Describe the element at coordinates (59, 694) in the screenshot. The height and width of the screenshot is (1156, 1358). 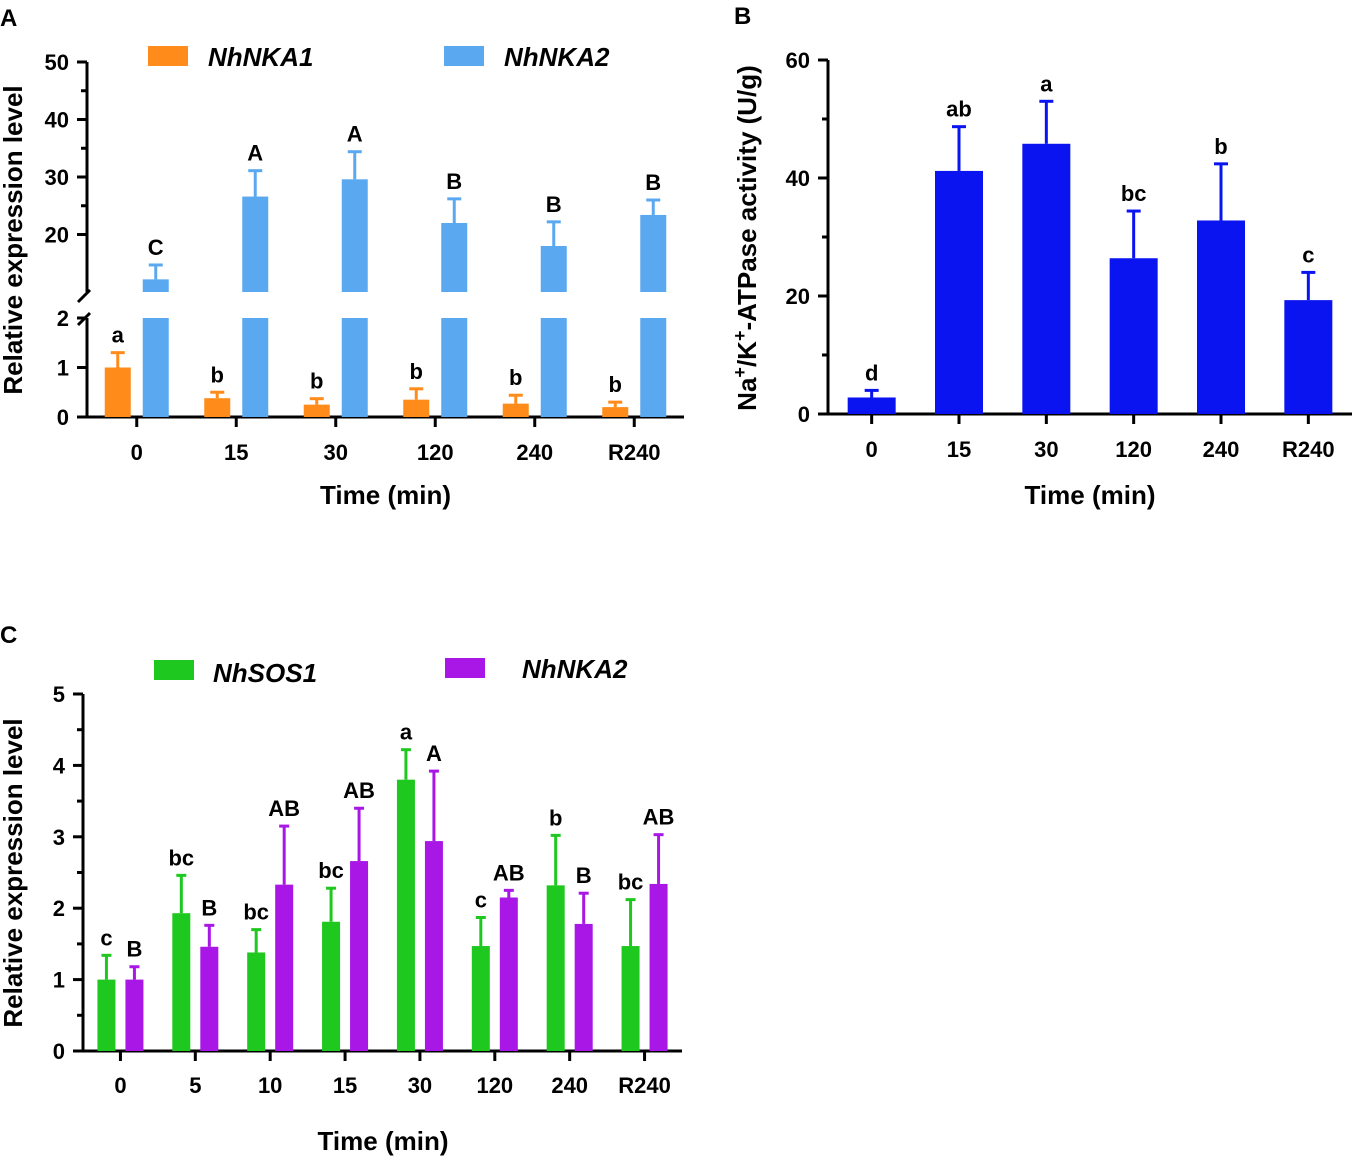
I see `y-tick-label: 5` at that location.